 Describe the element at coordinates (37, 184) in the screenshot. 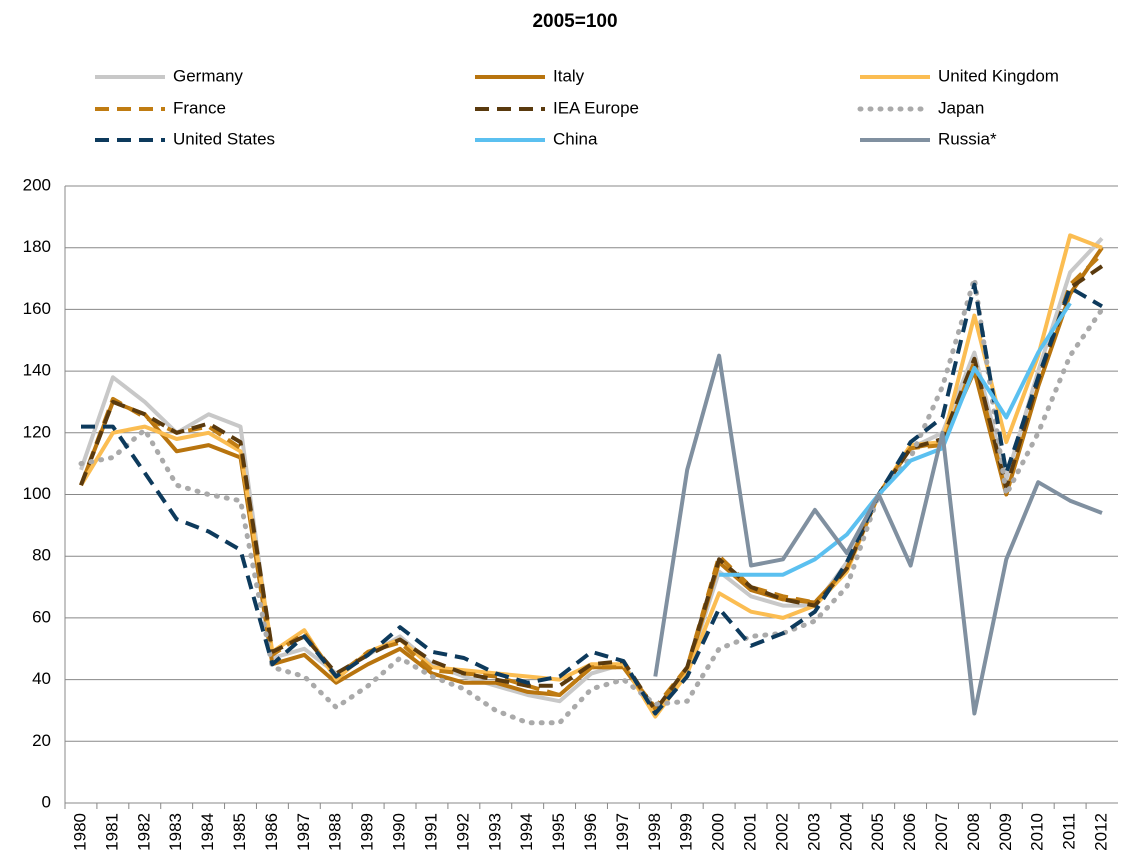

I see `y-tick-label: 200` at that location.